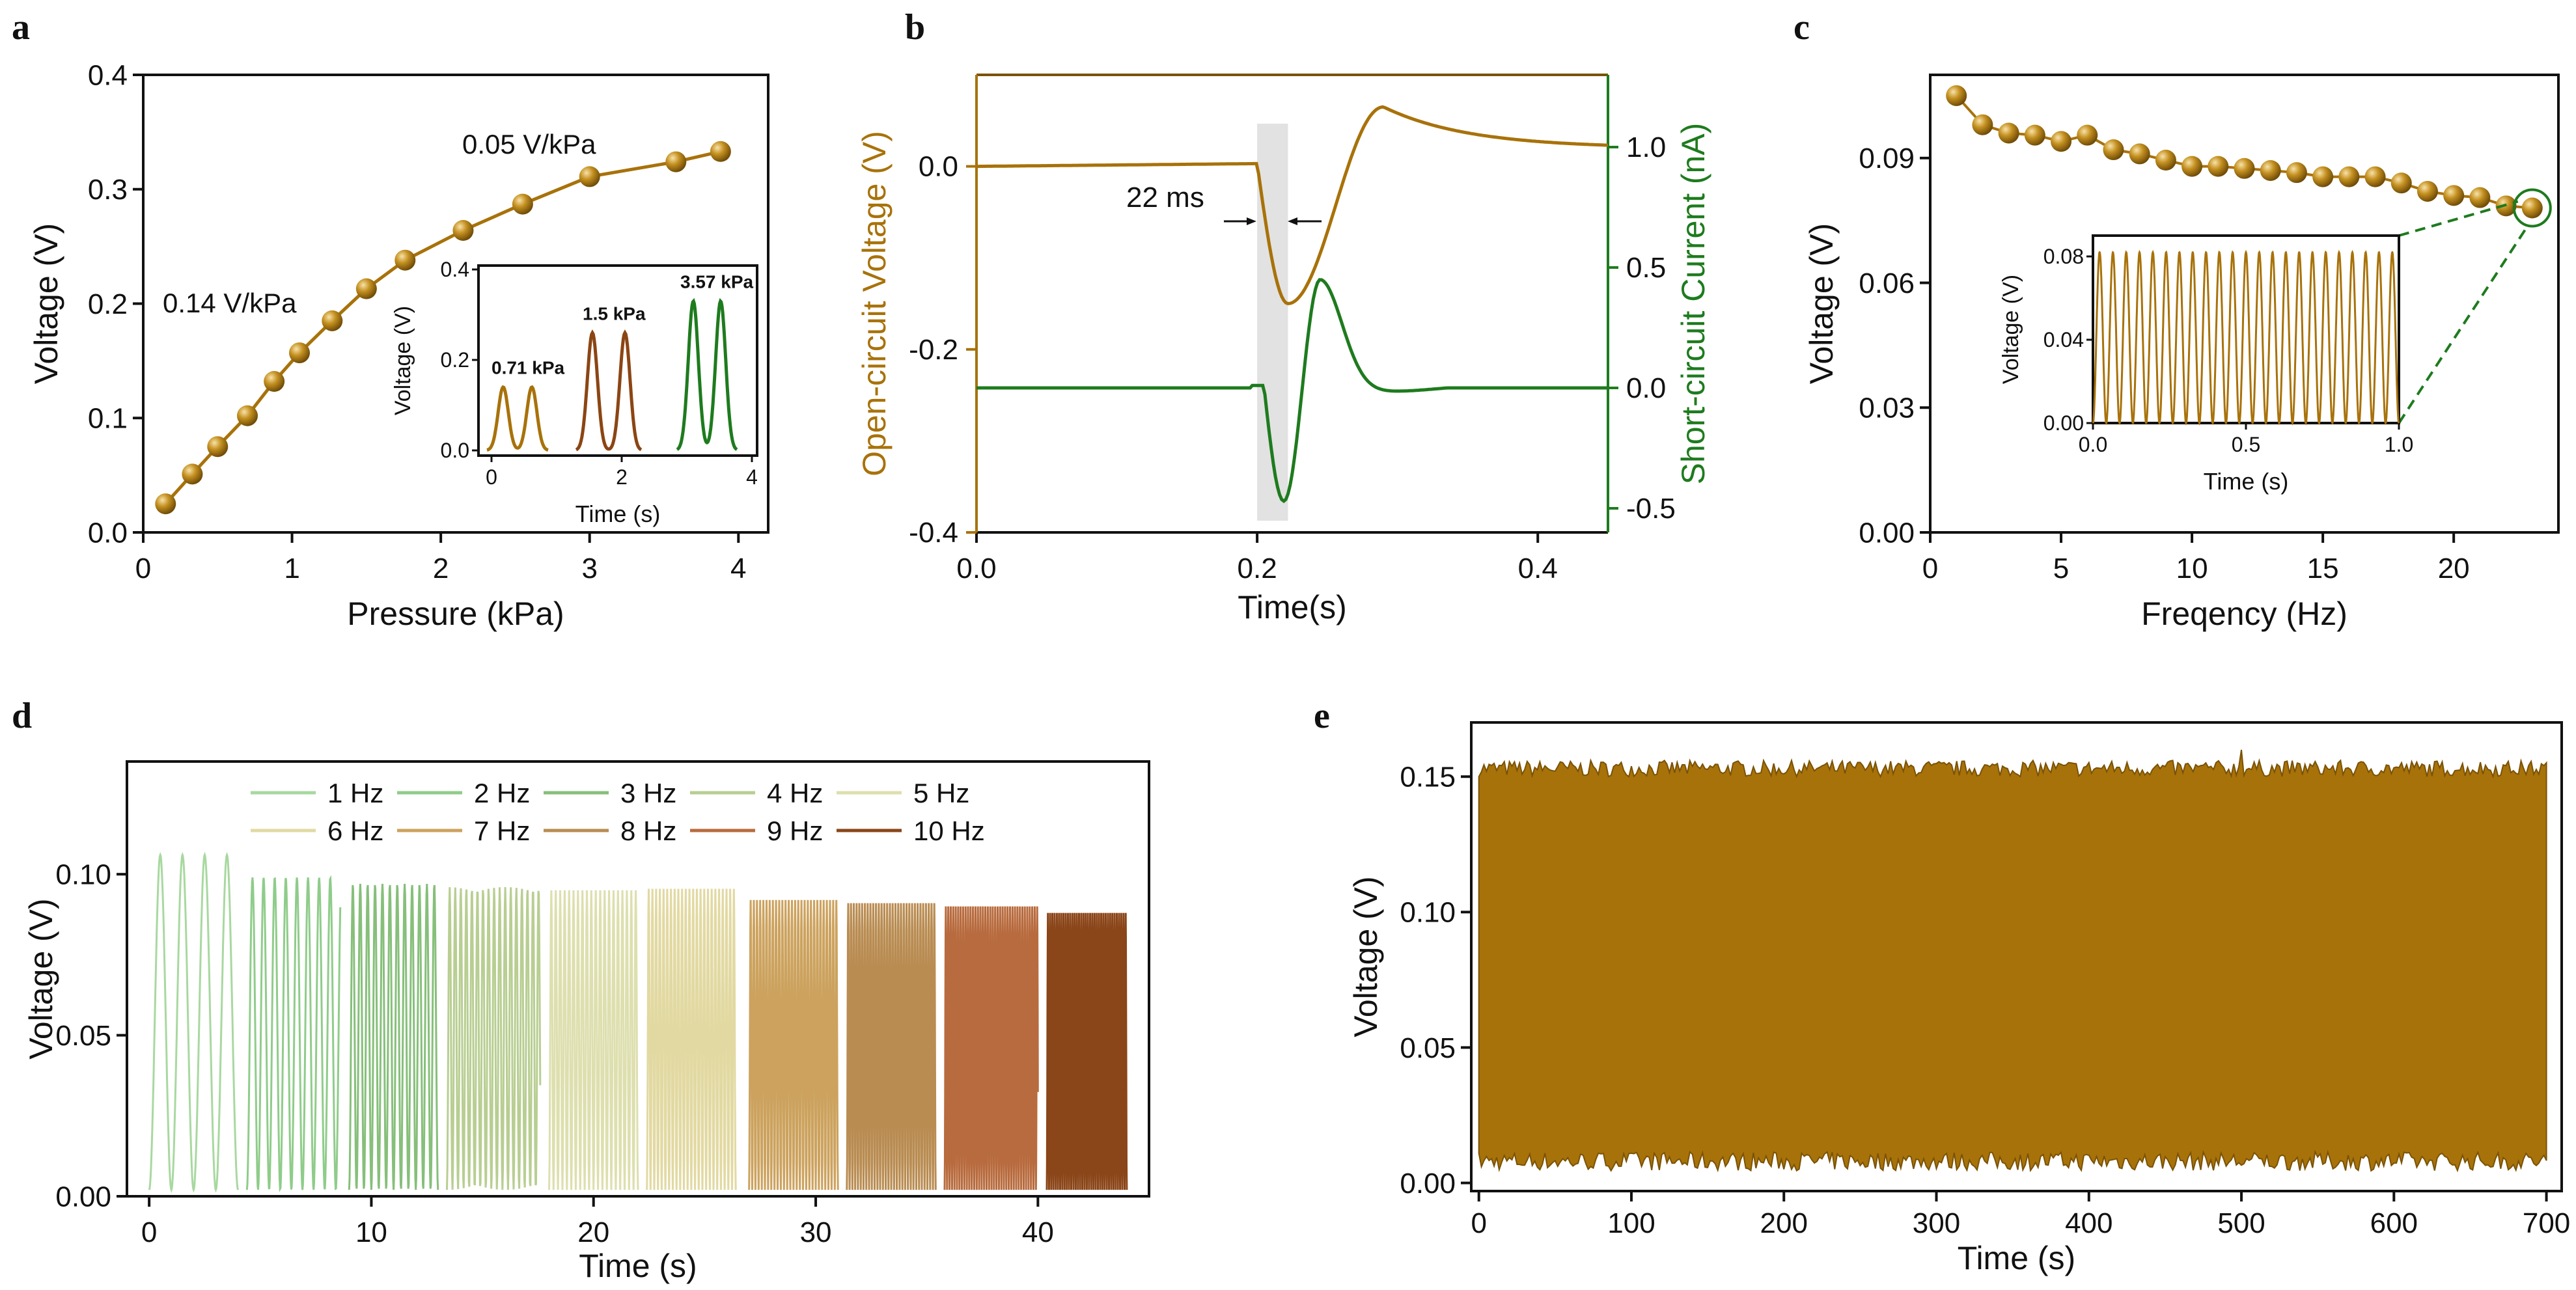 Image resolution: width=2576 pixels, height=1290 pixels. I want to click on highlight-circle, so click(2532, 208).